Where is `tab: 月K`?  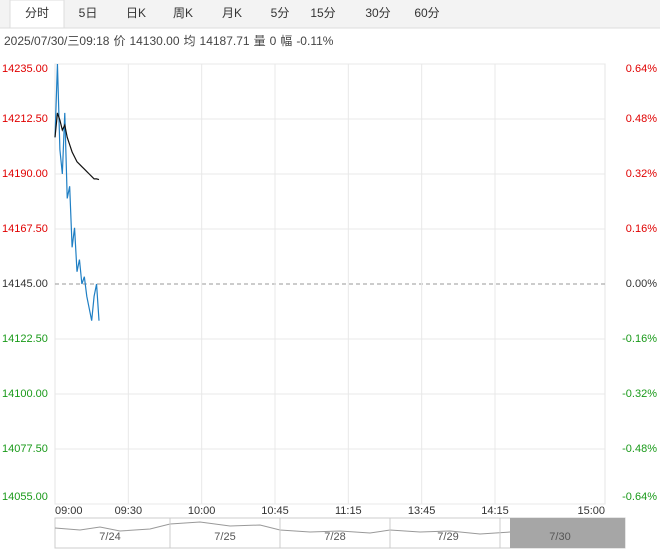 tab: 月K is located at coordinates (232, 13).